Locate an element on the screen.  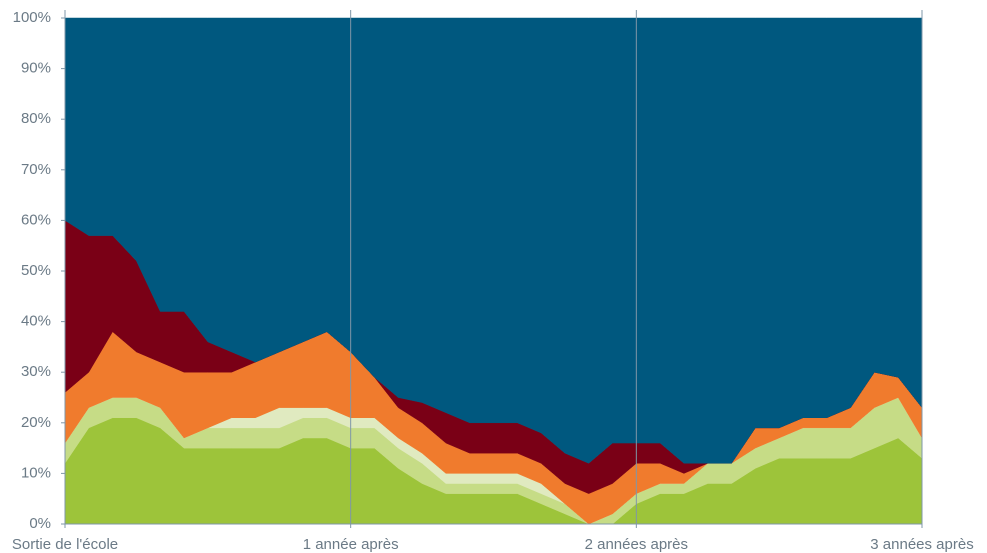
y-tick-label: 50% is located at coordinates (36, 270).